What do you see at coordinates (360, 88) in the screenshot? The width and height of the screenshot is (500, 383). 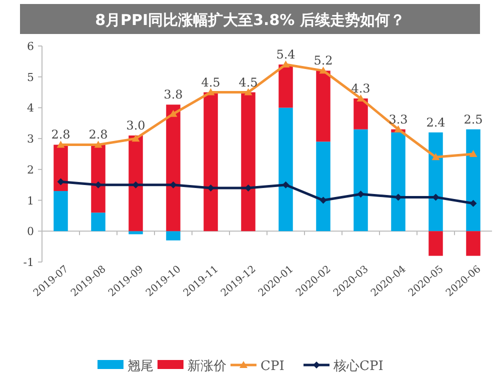 I see `data-label: 4.3` at bounding box center [360, 88].